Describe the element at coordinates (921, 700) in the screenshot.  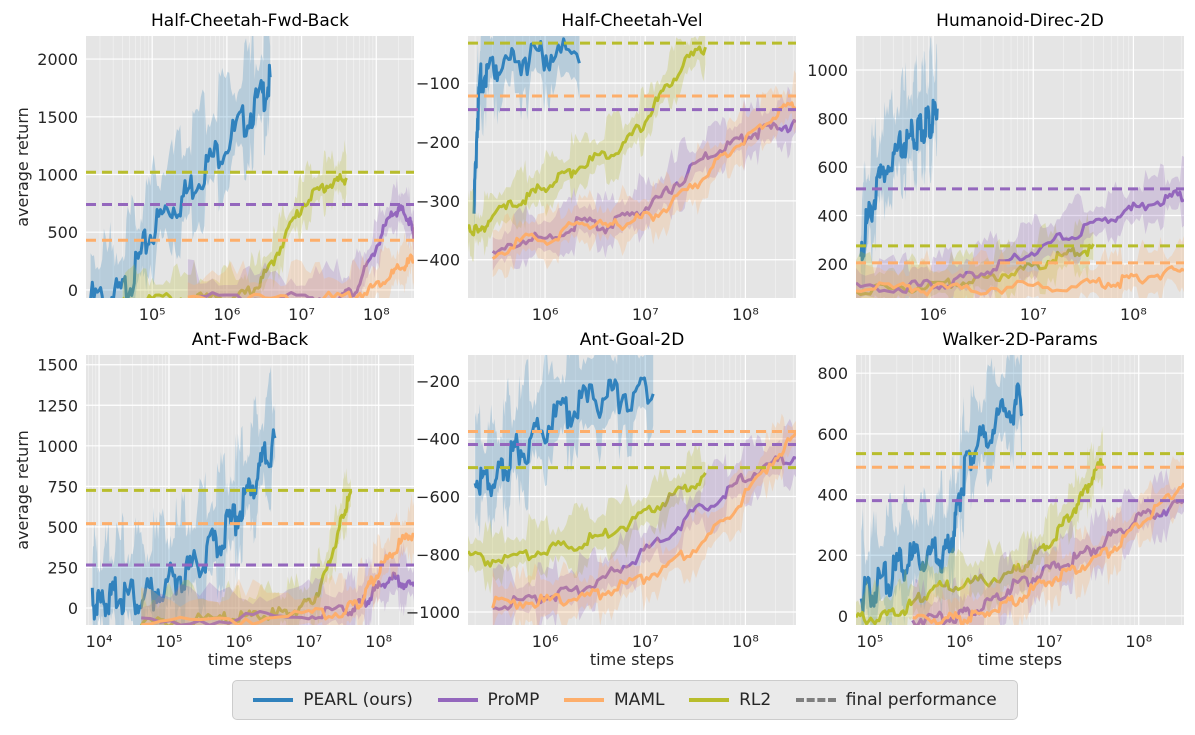
I see `legend-label-final-performance: final performance` at that location.